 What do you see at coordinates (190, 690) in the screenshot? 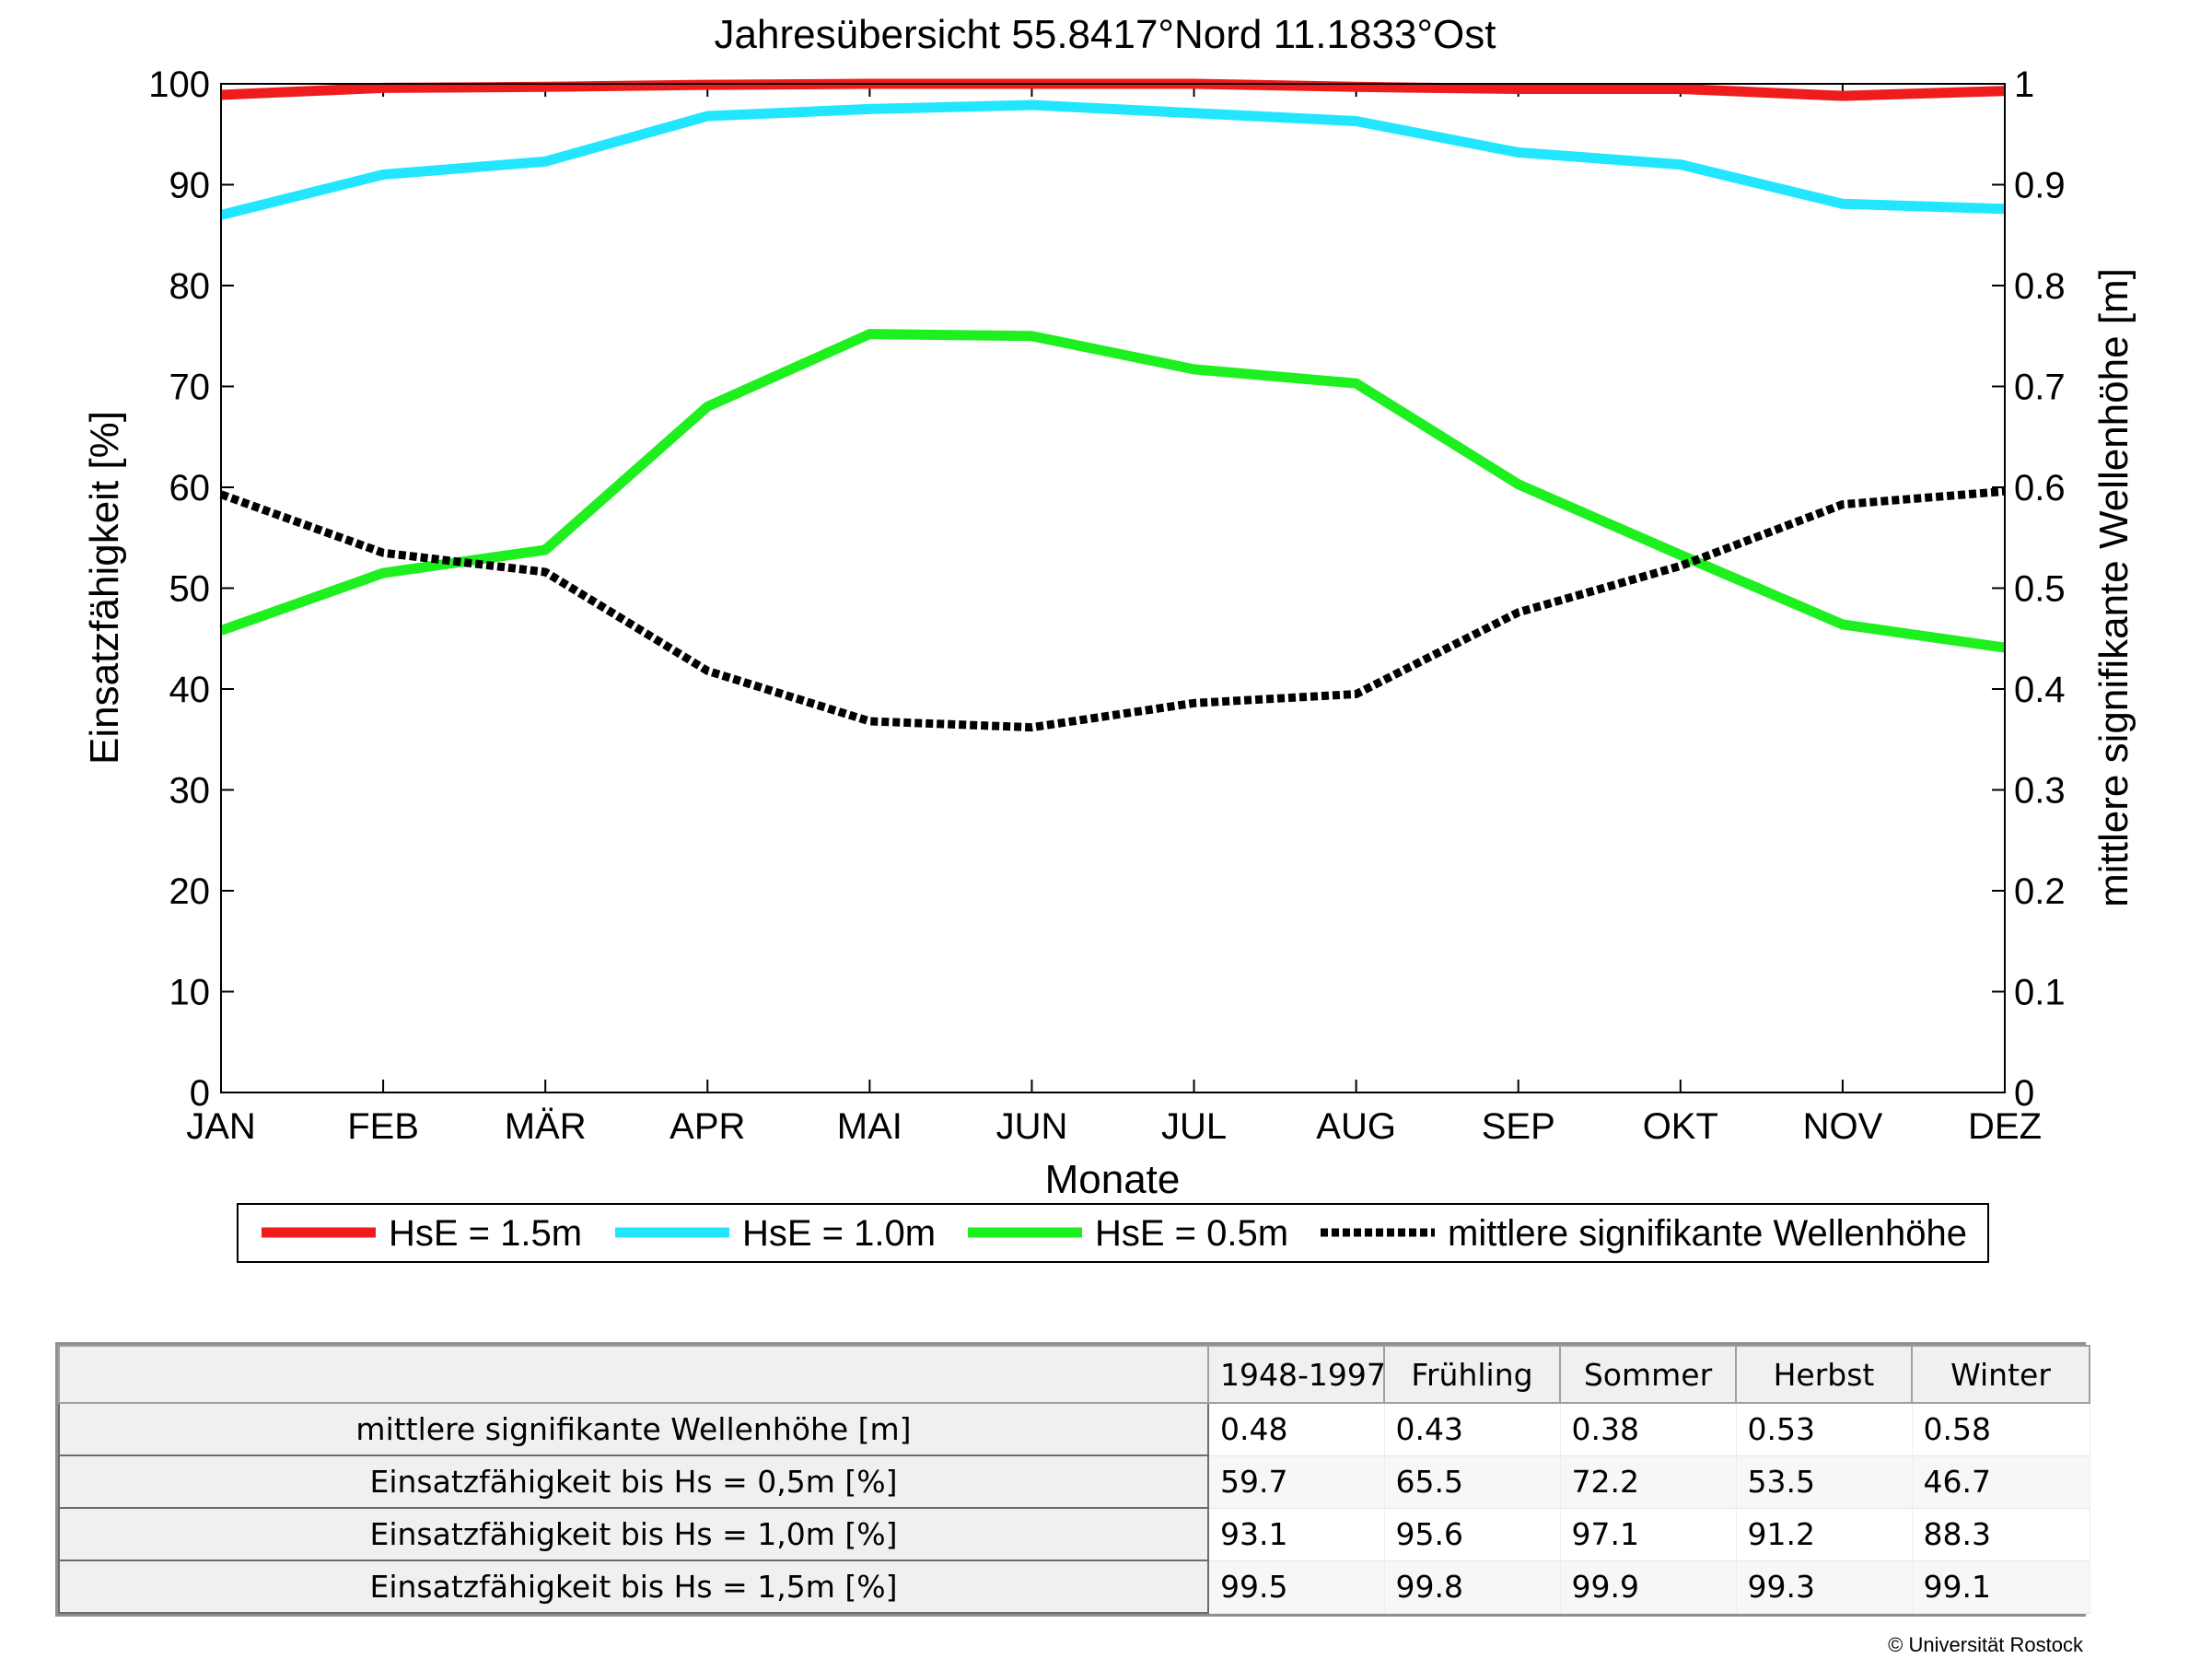
I see `y-tick-label-left: 40` at bounding box center [190, 690].